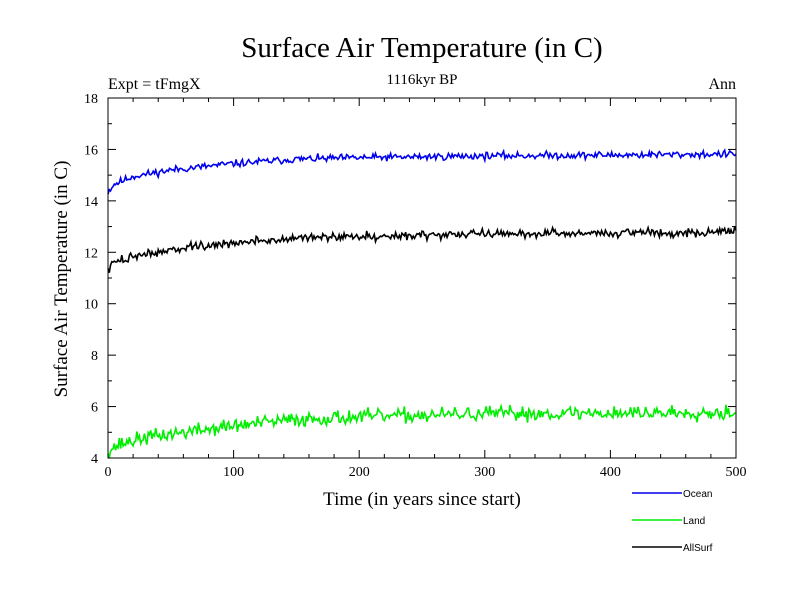 The image size is (800, 600). I want to click on y-tick-label: 16, so click(91, 150).